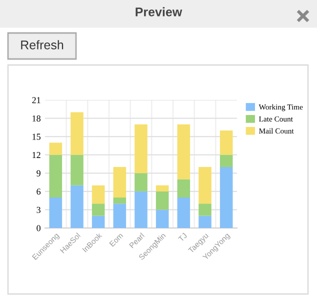 This screenshot has width=317, height=301. I want to click on y-tick-label: 9, so click(38, 173).